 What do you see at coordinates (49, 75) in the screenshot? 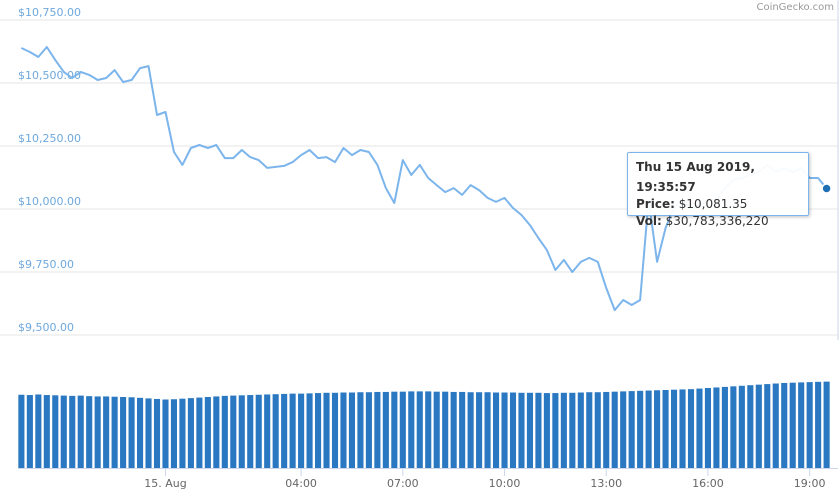
I see `y-tick-label: $10,500.00` at bounding box center [49, 75].